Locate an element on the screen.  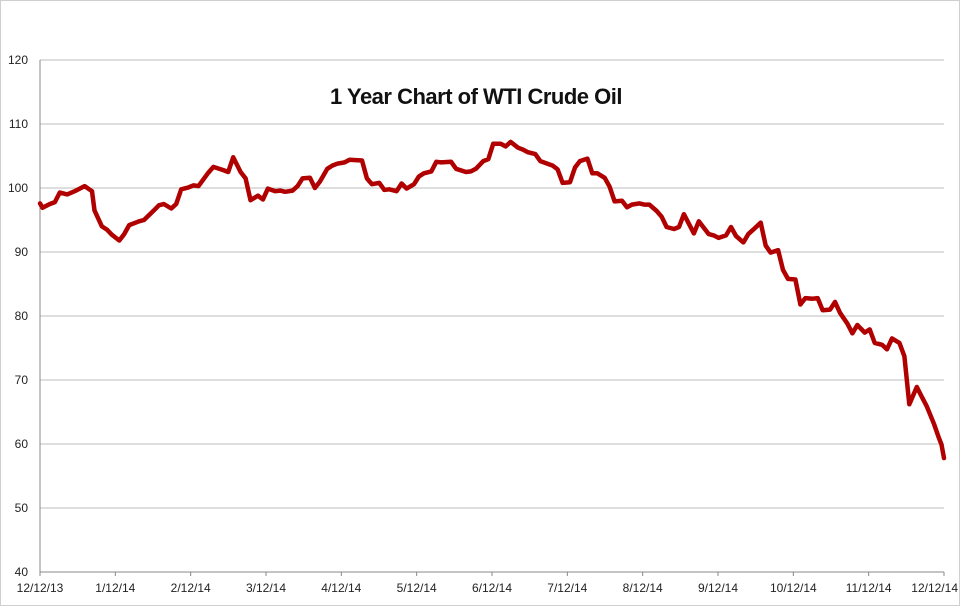
x-tick-label: 2/12/14 is located at coordinates (191, 588).